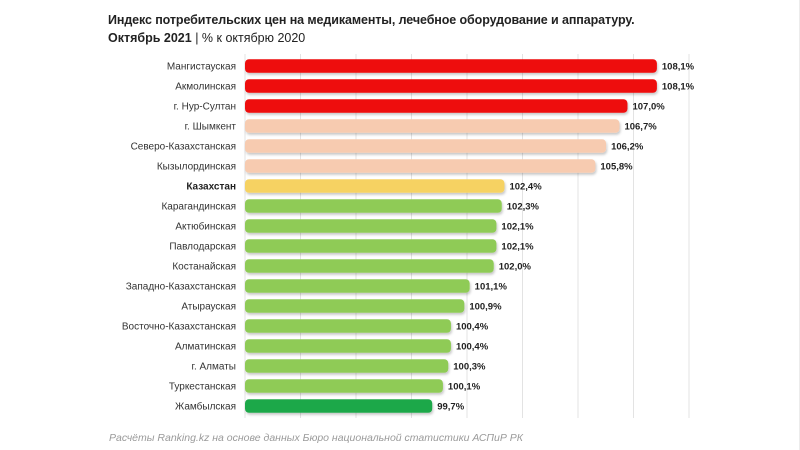  I want to click on chart-subtitle: Октябрь 2021 | % к октябрю 2020, so click(206, 38).